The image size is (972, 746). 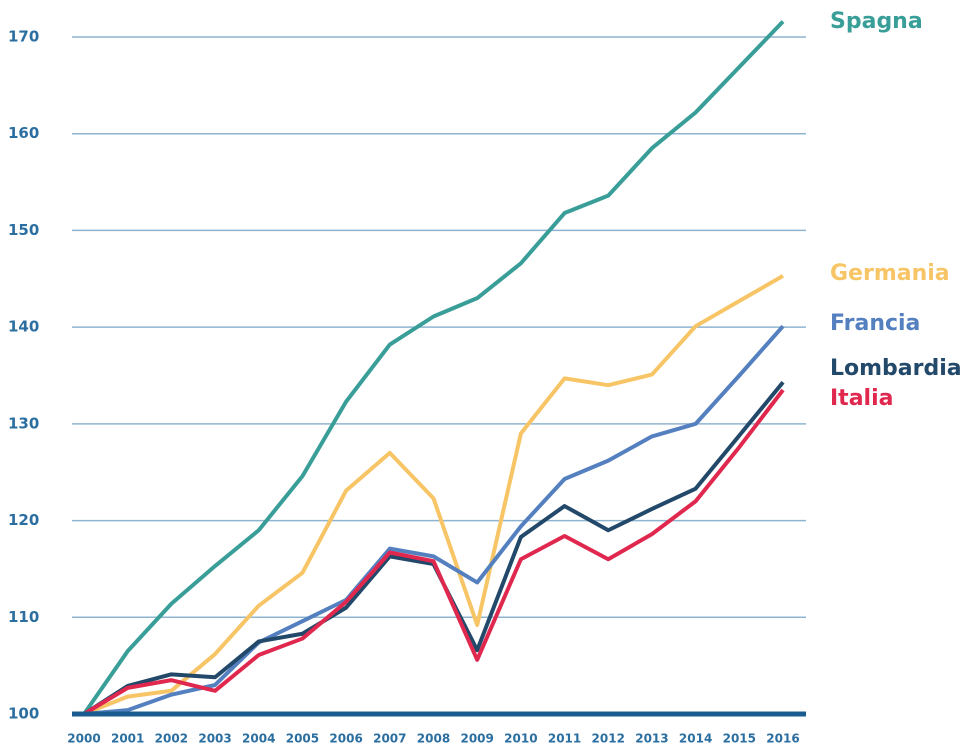 I want to click on x-tick-label: 2014, so click(x=695, y=739).